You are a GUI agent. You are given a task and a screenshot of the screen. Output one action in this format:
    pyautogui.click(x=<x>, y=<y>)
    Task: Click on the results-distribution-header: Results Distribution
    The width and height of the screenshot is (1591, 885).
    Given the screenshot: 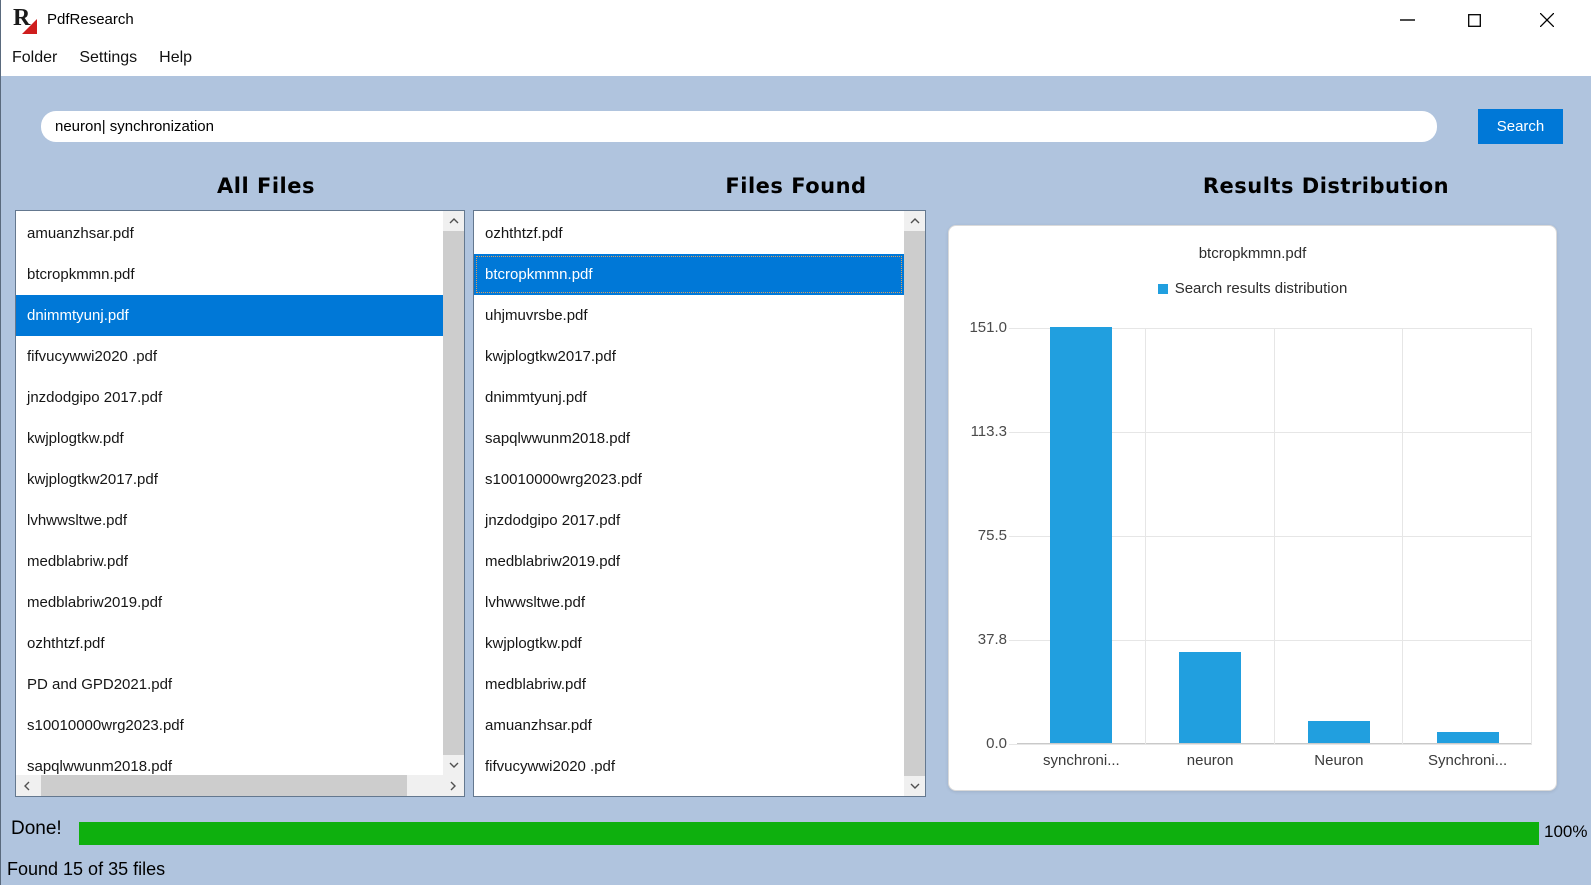 What is the action you would take?
    pyautogui.click(x=1326, y=186)
    